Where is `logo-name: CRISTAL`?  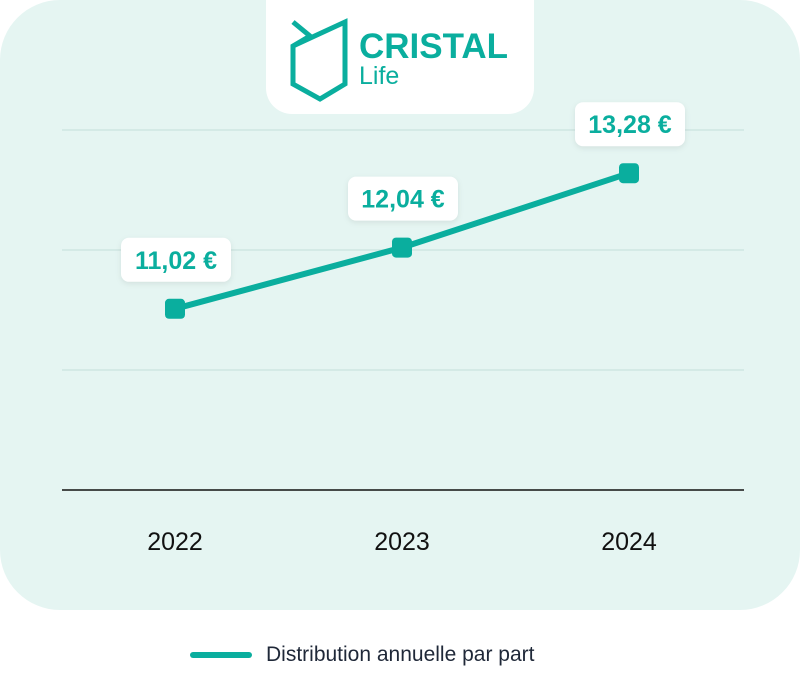 logo-name: CRISTAL is located at coordinates (433, 46).